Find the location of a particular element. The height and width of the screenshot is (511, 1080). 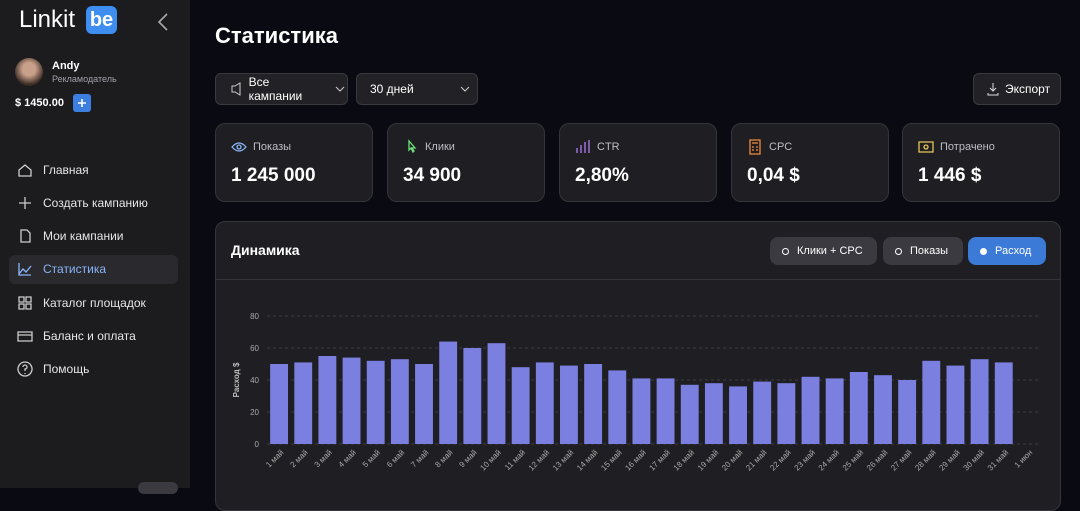

stat-label: Потрачено is located at coordinates (967, 147).